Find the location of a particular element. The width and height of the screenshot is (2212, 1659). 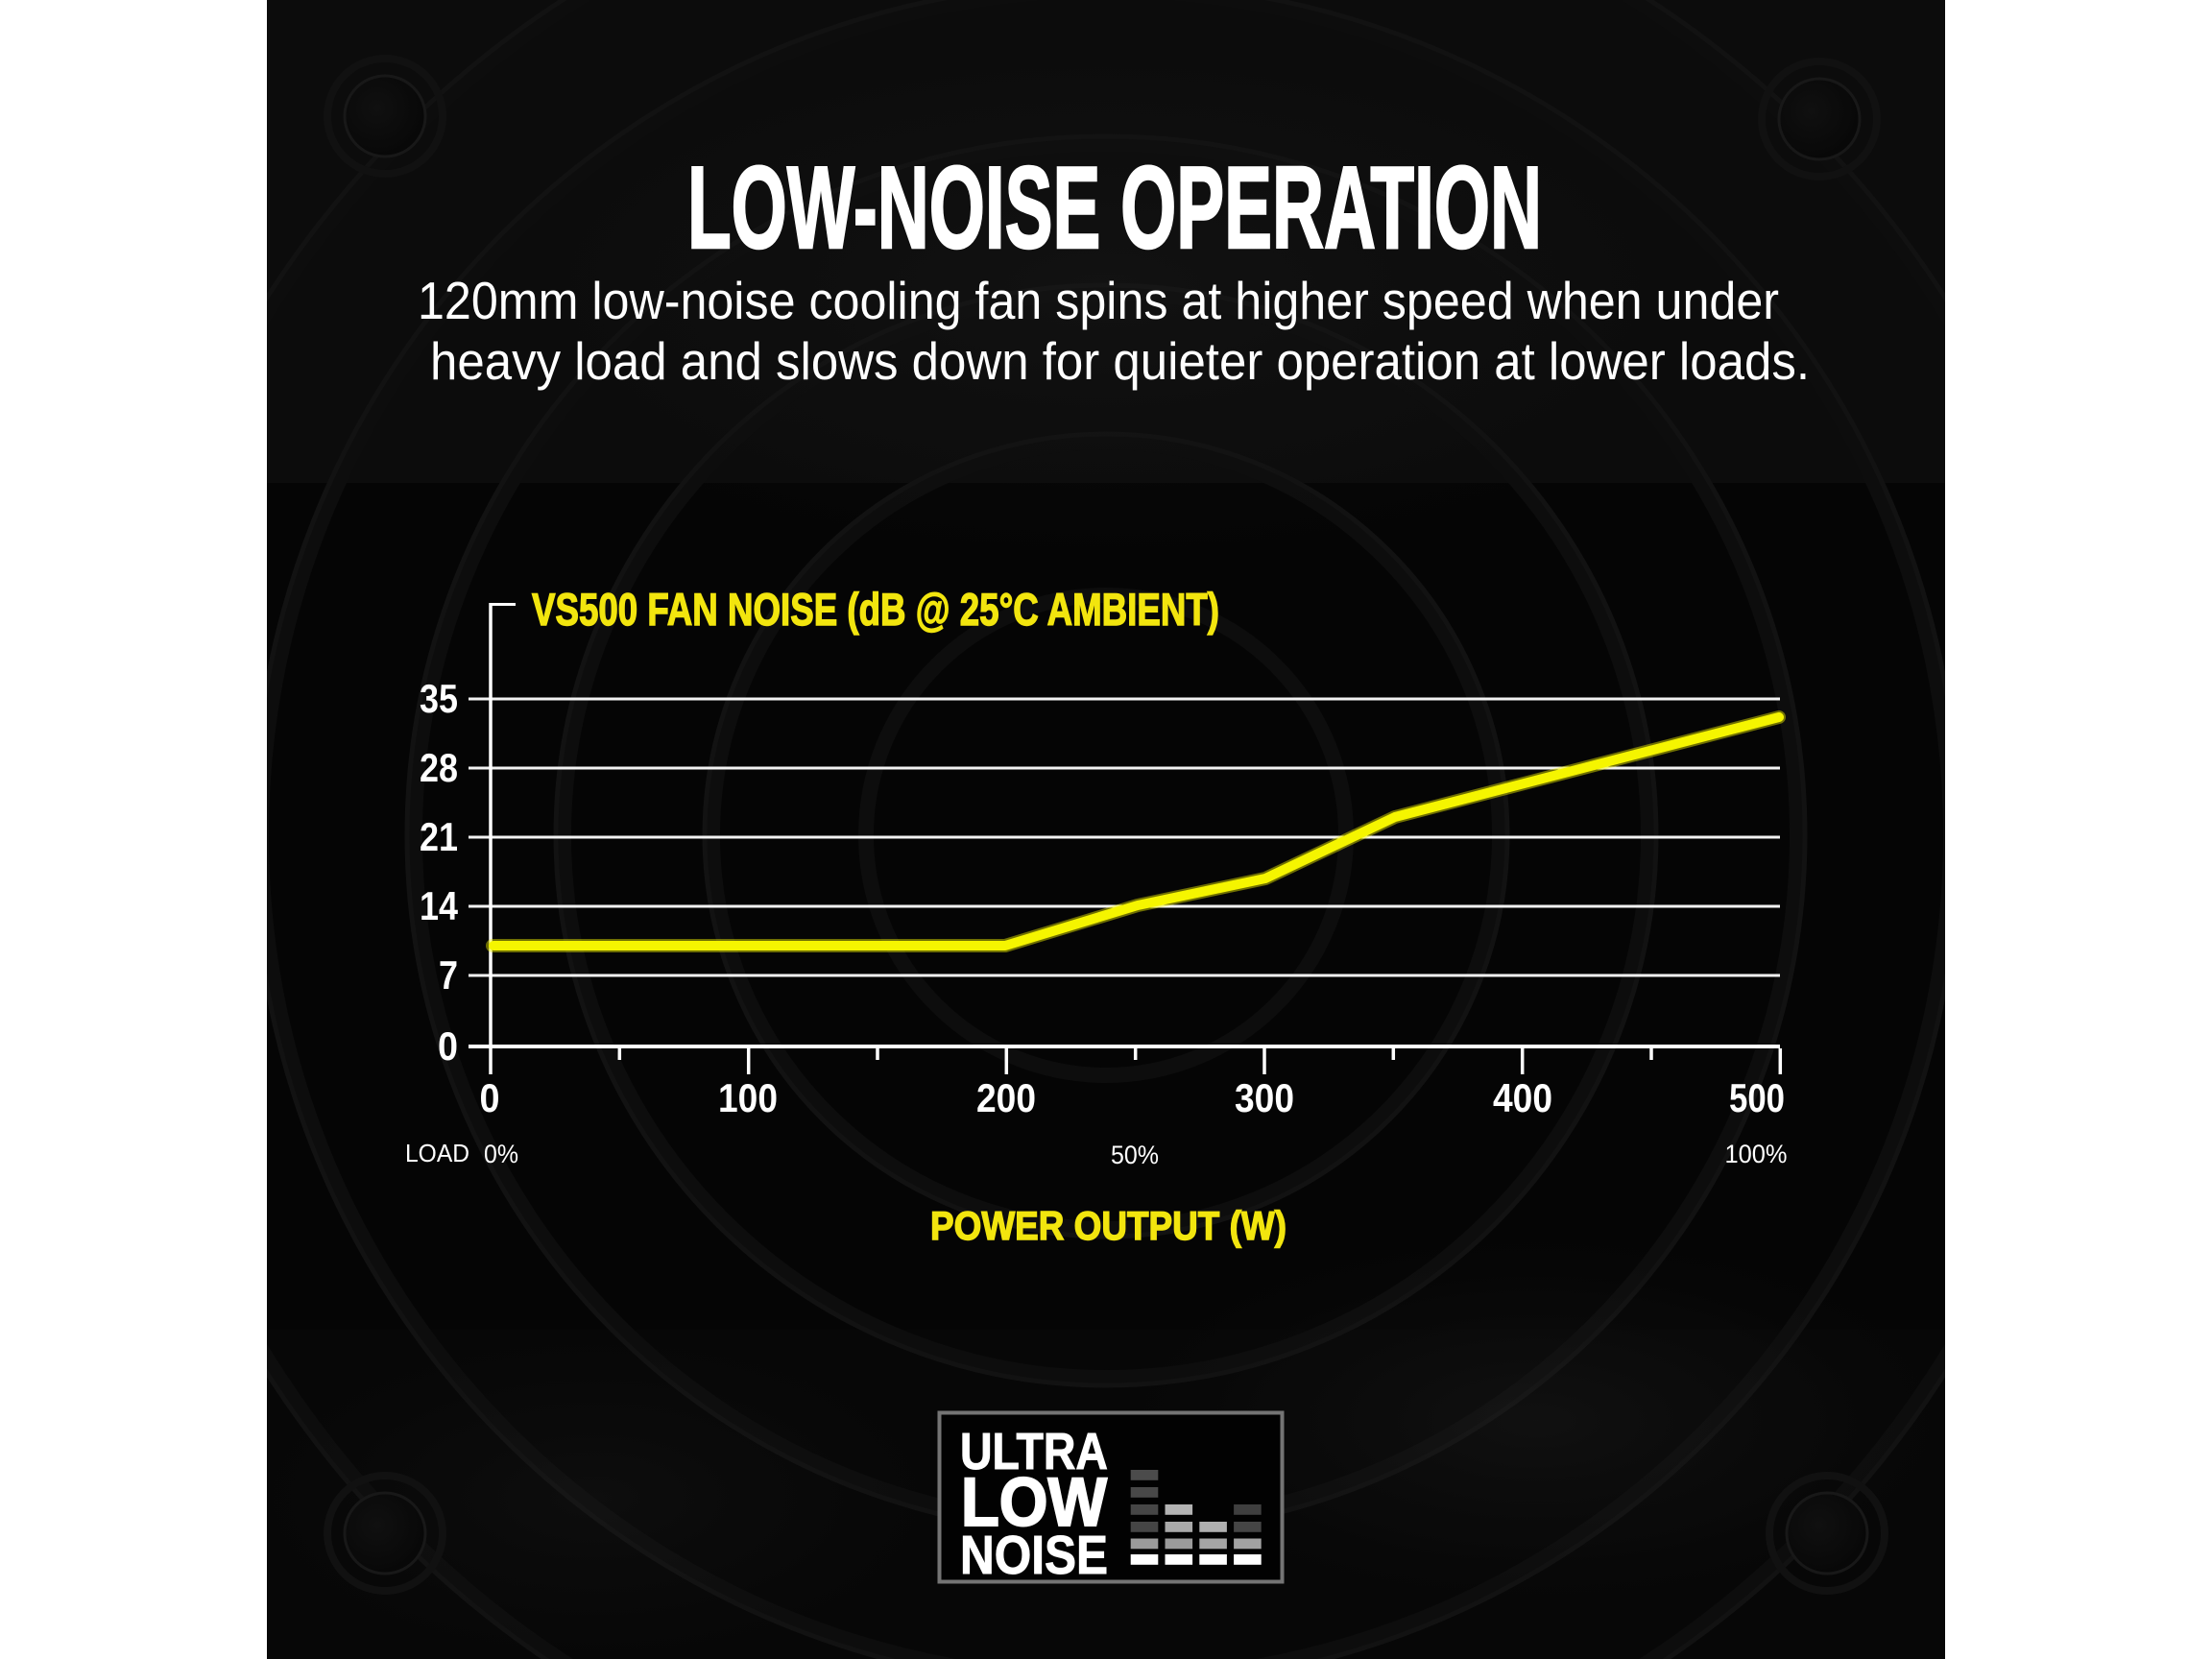

svg-text: 14 is located at coordinates (439, 905).